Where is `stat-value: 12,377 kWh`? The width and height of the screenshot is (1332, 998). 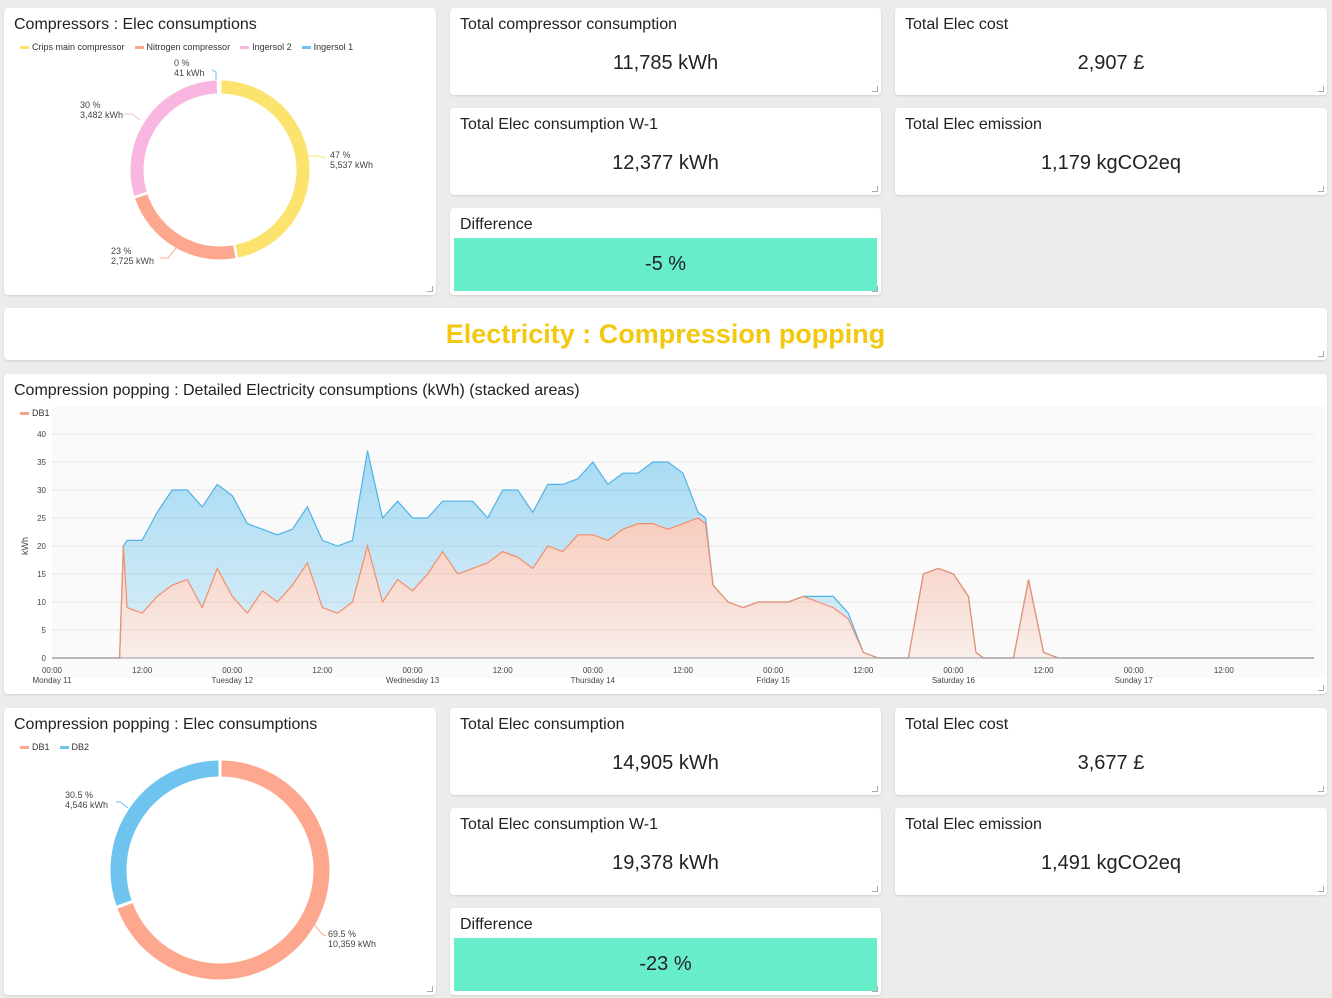 stat-value: 12,377 kWh is located at coordinates (665, 163).